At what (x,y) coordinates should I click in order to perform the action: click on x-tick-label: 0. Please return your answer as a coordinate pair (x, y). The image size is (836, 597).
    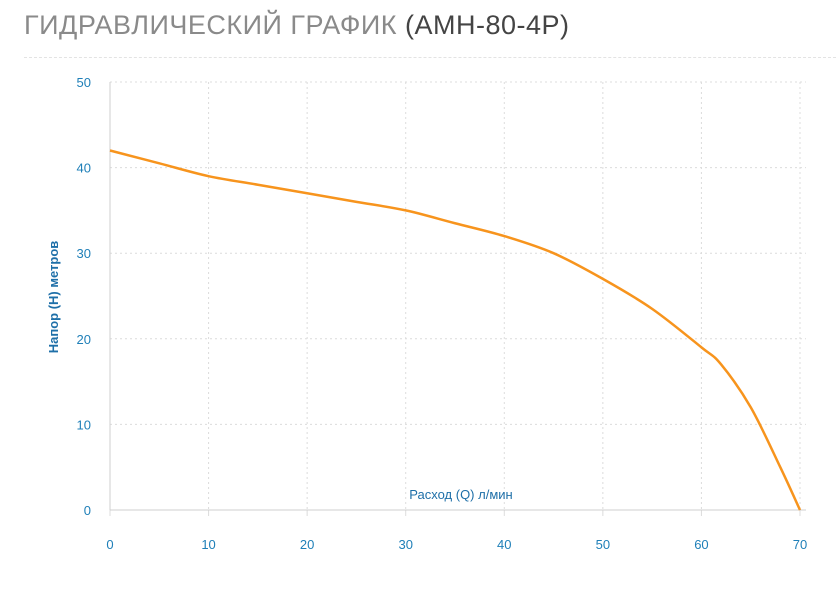
    Looking at the image, I should click on (109, 544).